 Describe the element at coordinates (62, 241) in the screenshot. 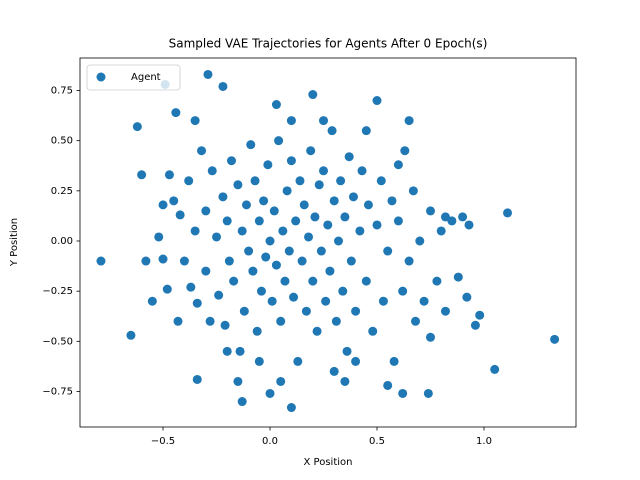

I see `y-tick-label: 0.00` at that location.